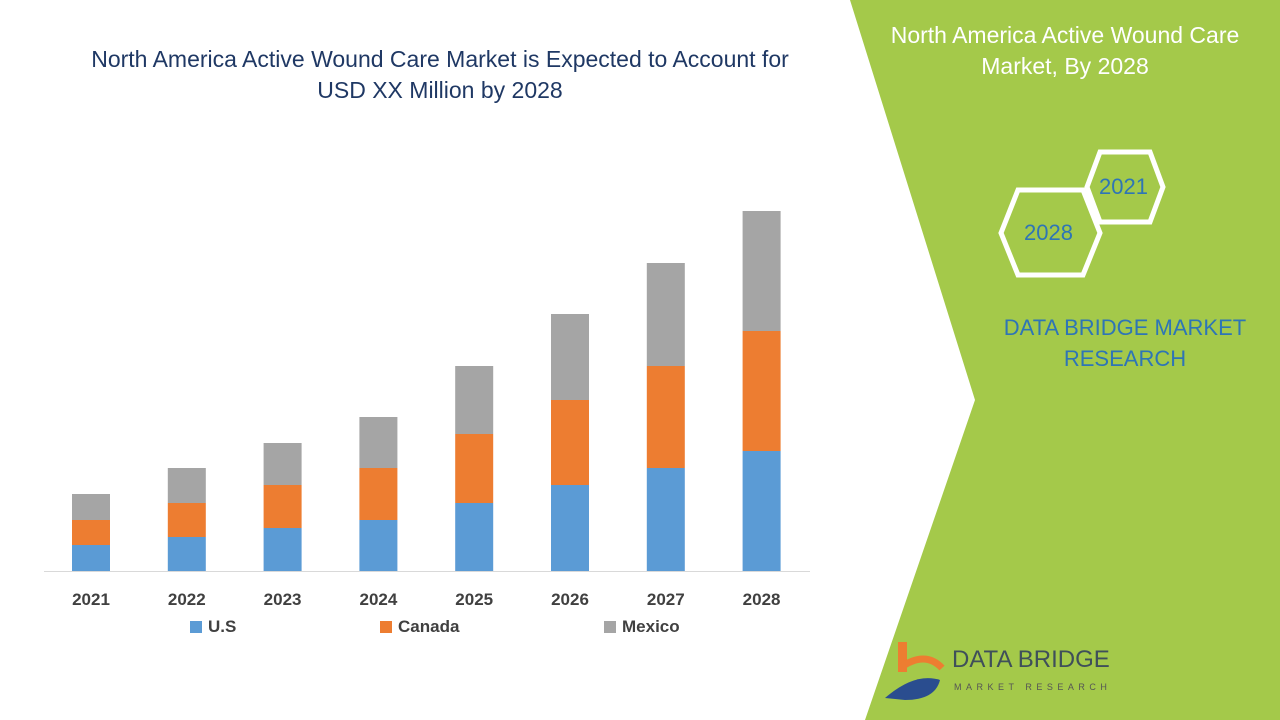  I want to click on bar-canada-2021, so click(91, 532).